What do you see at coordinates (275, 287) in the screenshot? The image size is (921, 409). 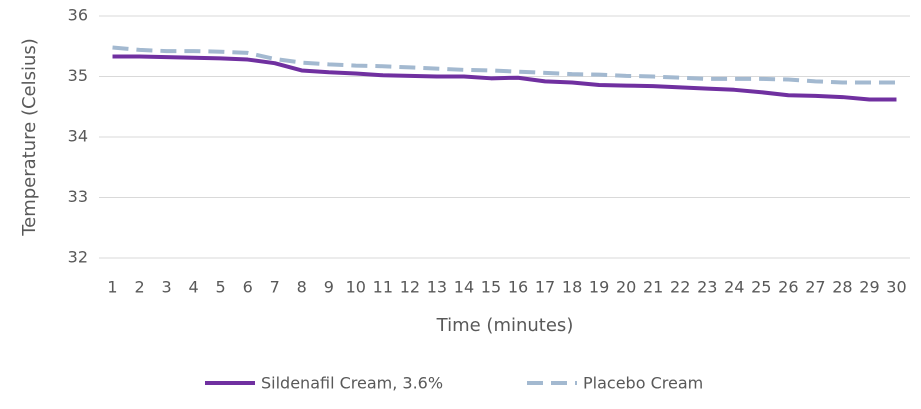 I see `x-tick-label: 7` at bounding box center [275, 287].